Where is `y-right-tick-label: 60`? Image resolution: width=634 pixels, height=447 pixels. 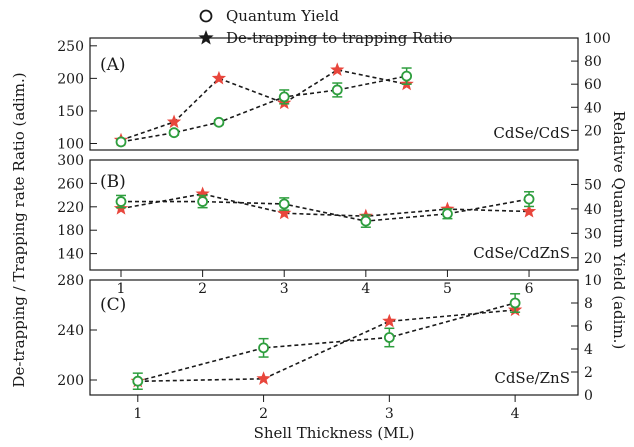 y-right-tick-label: 60 is located at coordinates (593, 85).